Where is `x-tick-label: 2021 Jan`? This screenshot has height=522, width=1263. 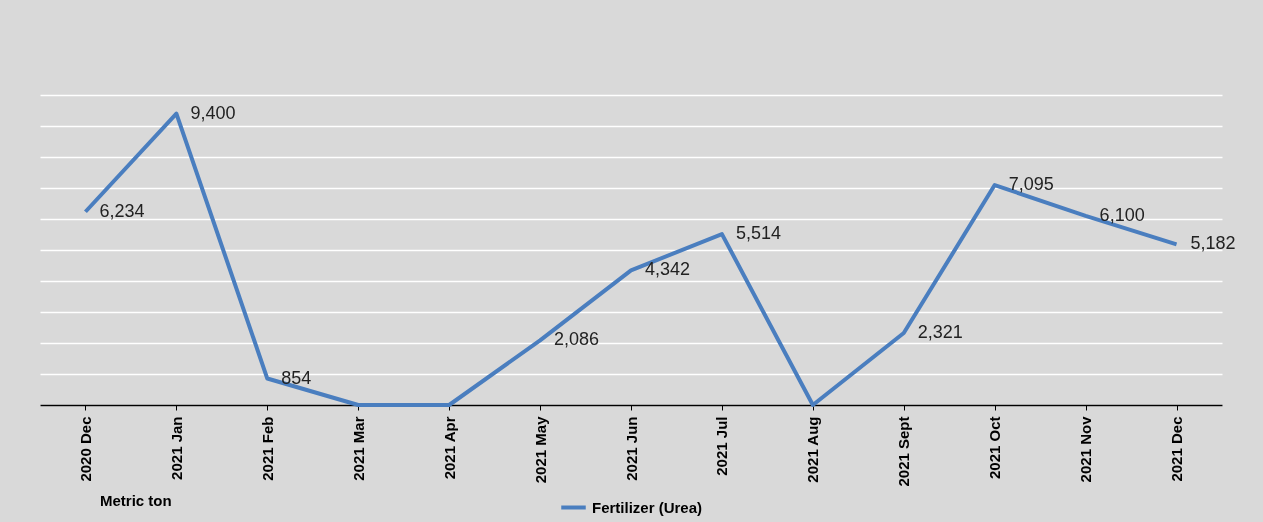
x-tick-label: 2021 Jan is located at coordinates (176, 448).